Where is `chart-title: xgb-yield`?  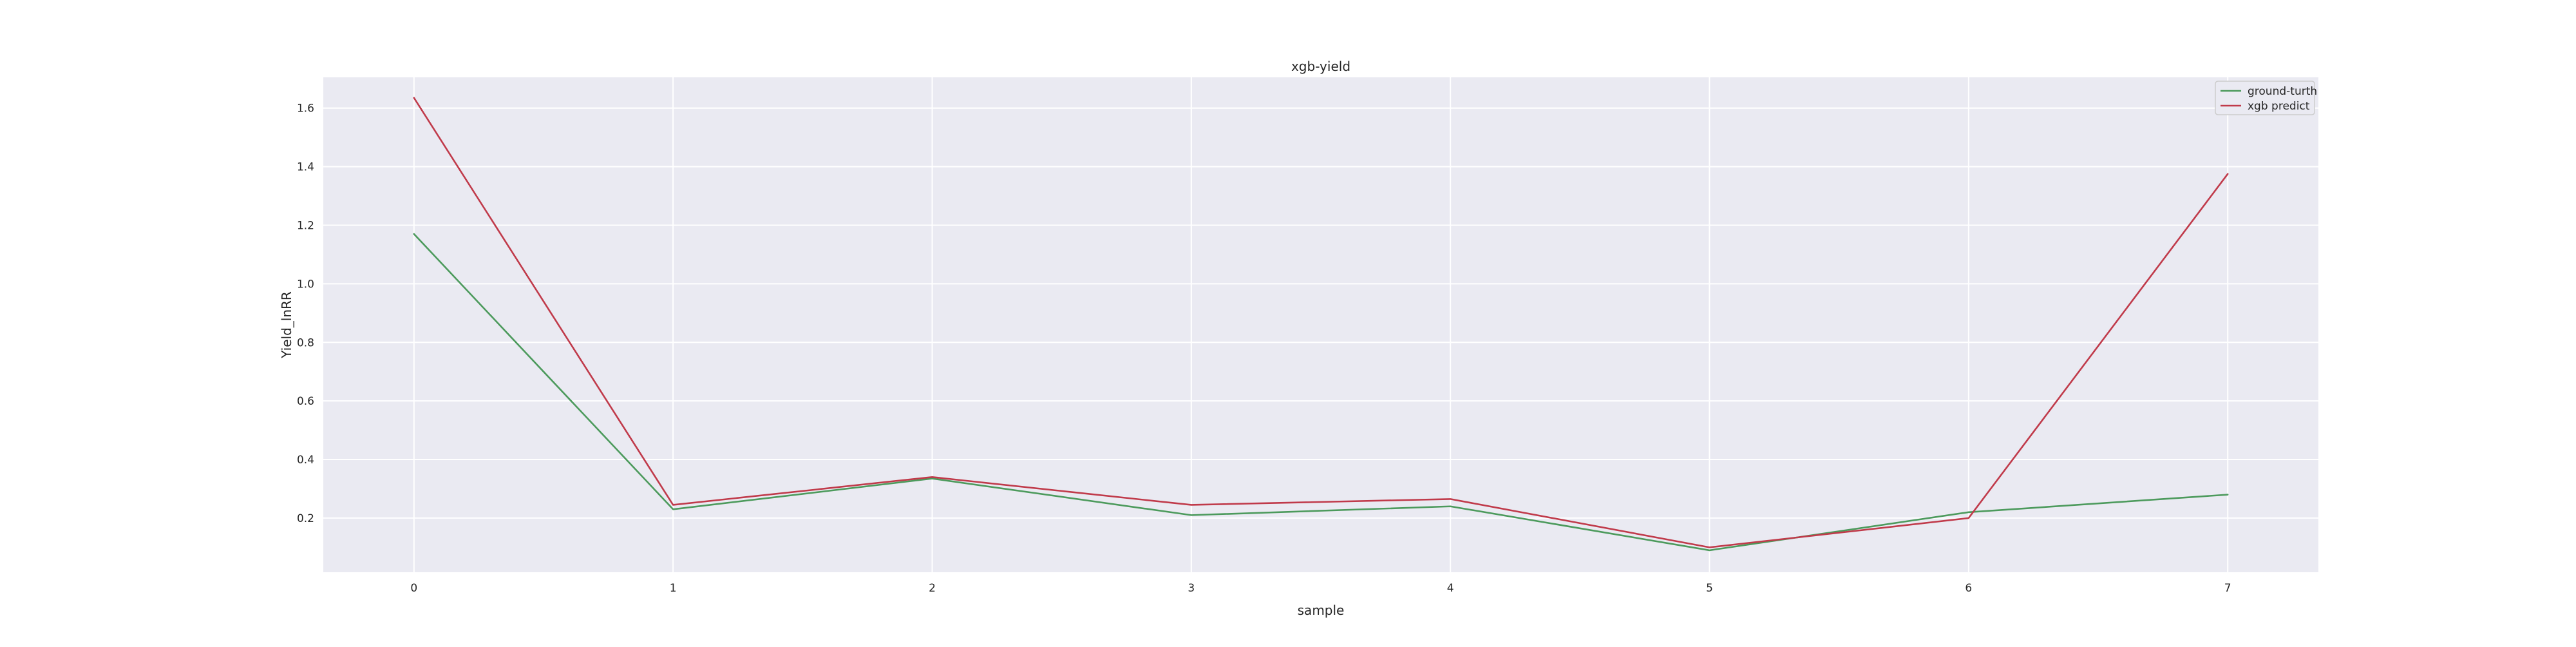 chart-title: xgb-yield is located at coordinates (1320, 66).